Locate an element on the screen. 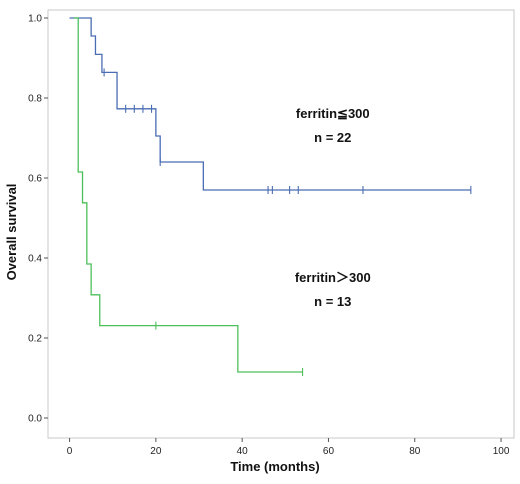 The width and height of the screenshot is (520, 484). y-tick-label: 0.8 is located at coordinates (35, 99).